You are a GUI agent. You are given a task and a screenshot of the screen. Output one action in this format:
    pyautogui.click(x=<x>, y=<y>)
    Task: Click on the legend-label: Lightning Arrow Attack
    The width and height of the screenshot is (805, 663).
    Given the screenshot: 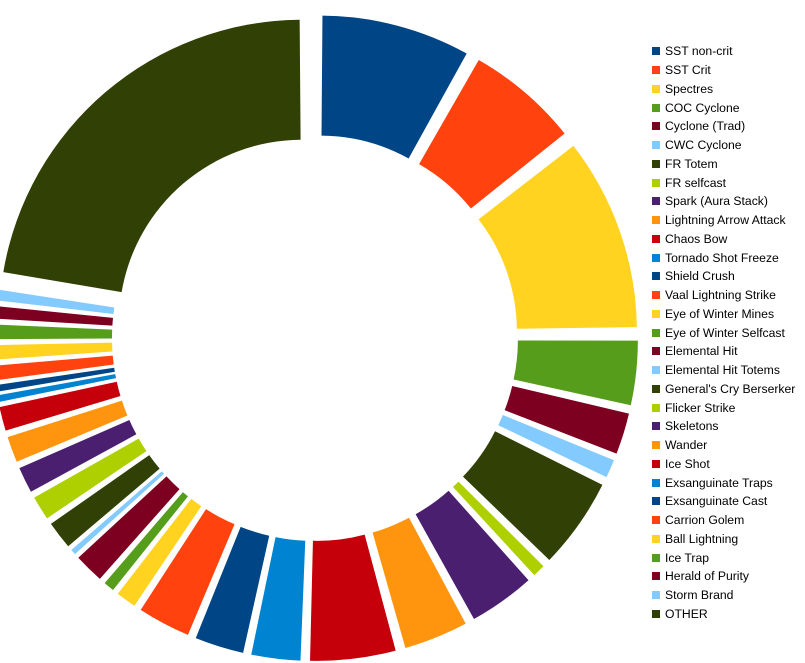 What is the action you would take?
    pyautogui.click(x=725, y=220)
    